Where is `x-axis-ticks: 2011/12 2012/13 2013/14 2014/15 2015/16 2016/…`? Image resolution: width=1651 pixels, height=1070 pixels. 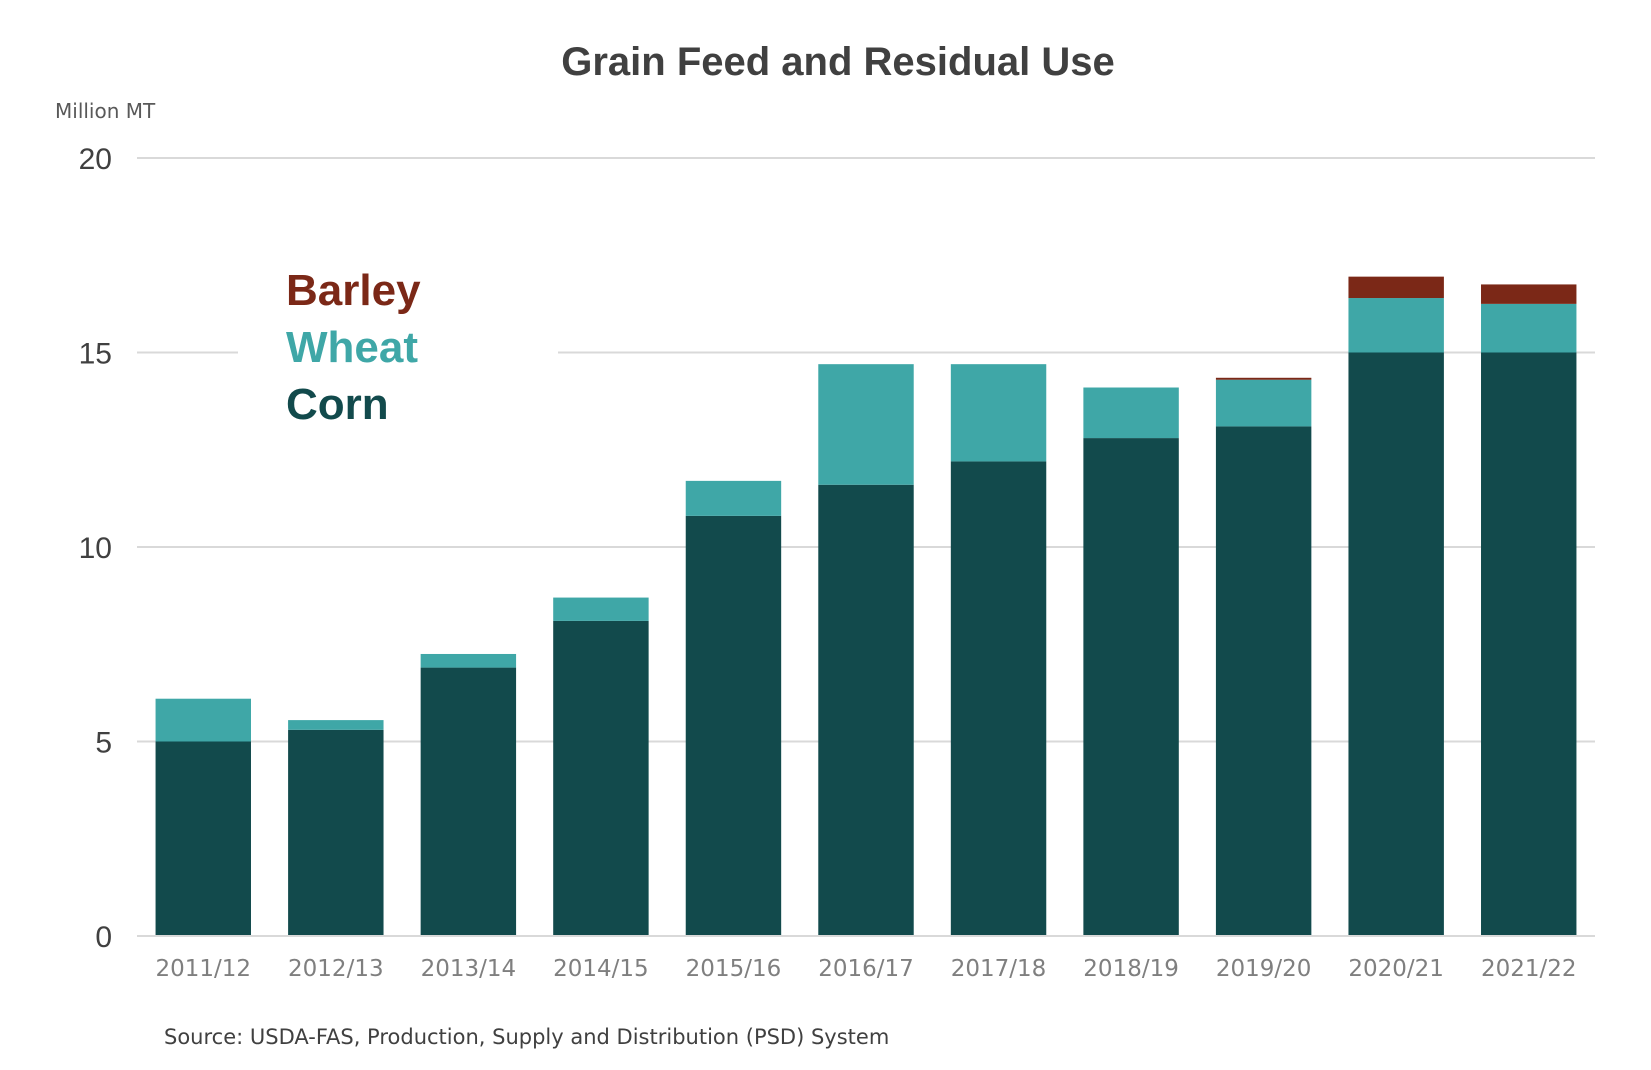
x-axis-ticks: 2011/12 2012/13 2013/14 2014/15 2015/16 2016/… is located at coordinates (865, 969).